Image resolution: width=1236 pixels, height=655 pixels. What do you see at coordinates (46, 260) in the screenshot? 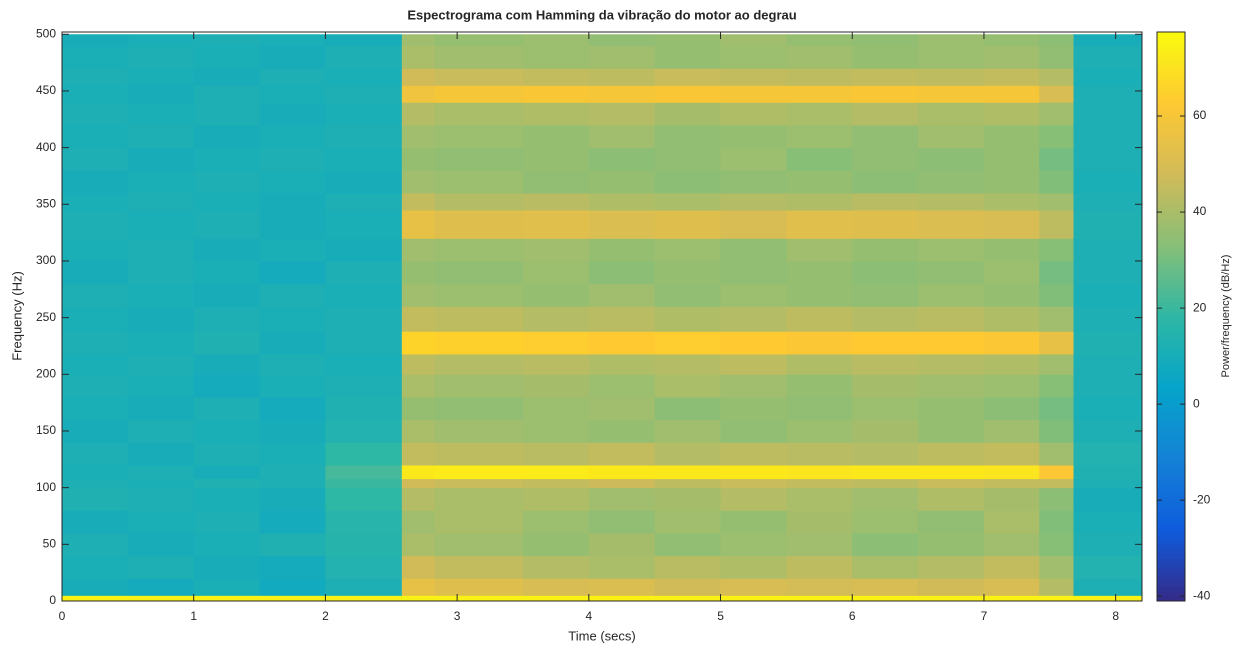
I see `y-tick-label: 300` at bounding box center [46, 260].